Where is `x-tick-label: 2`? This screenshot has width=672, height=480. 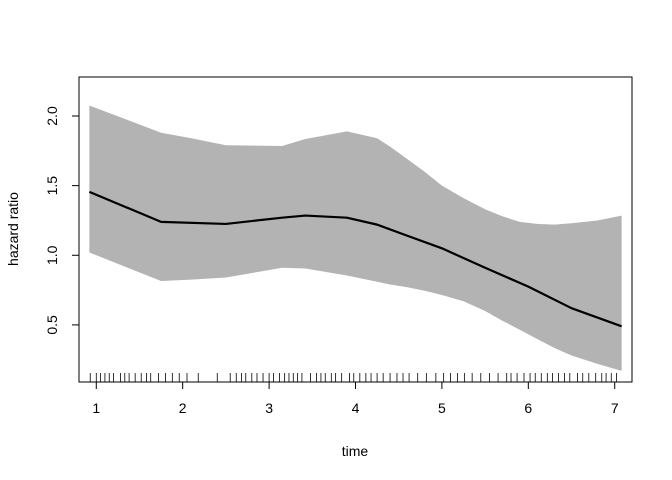 x-tick-label: 2 is located at coordinates (183, 408).